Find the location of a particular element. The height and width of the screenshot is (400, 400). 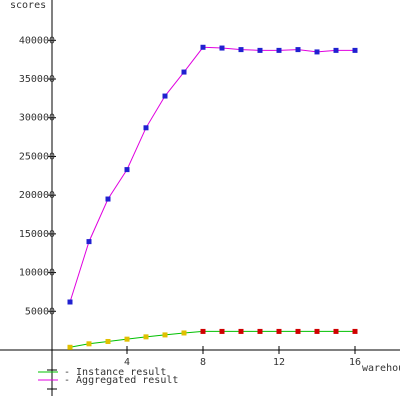

x-tick-label: 16 is located at coordinates (355, 362).